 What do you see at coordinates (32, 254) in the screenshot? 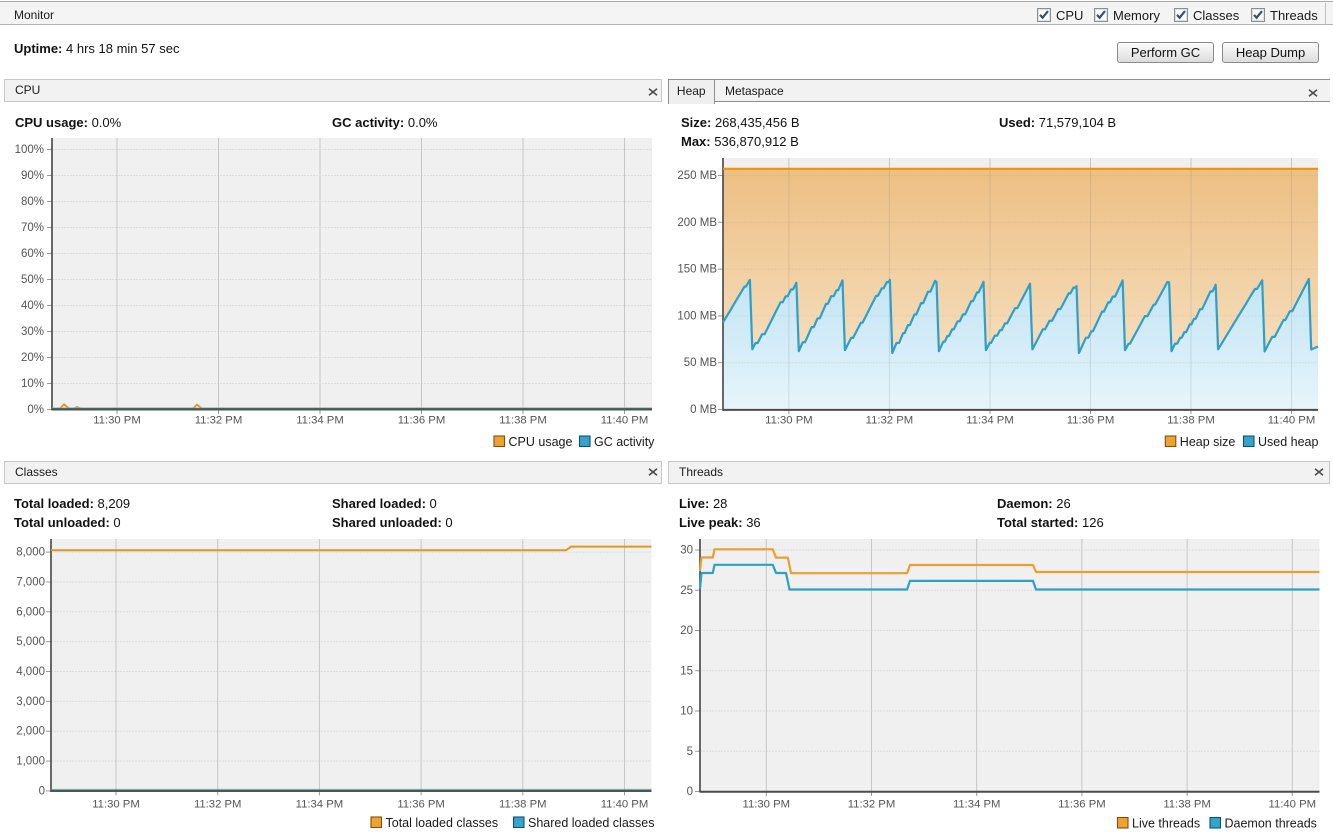
I see `svg-text: 60%` at bounding box center [32, 254].